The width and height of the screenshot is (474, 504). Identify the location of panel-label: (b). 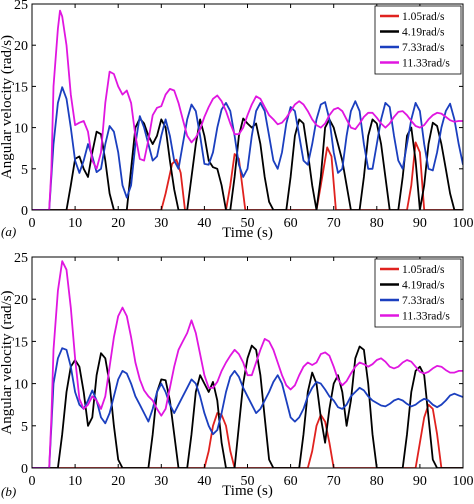
(8, 491).